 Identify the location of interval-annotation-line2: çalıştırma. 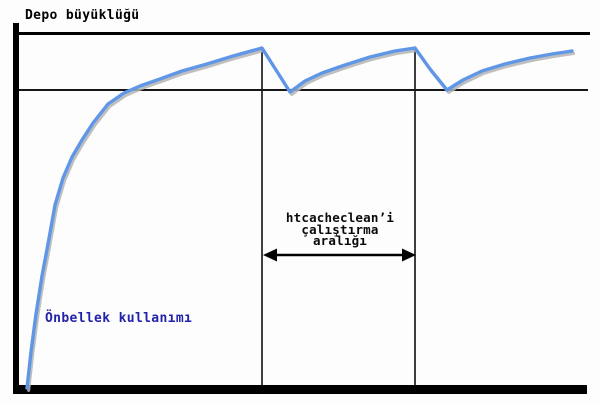
(340, 229).